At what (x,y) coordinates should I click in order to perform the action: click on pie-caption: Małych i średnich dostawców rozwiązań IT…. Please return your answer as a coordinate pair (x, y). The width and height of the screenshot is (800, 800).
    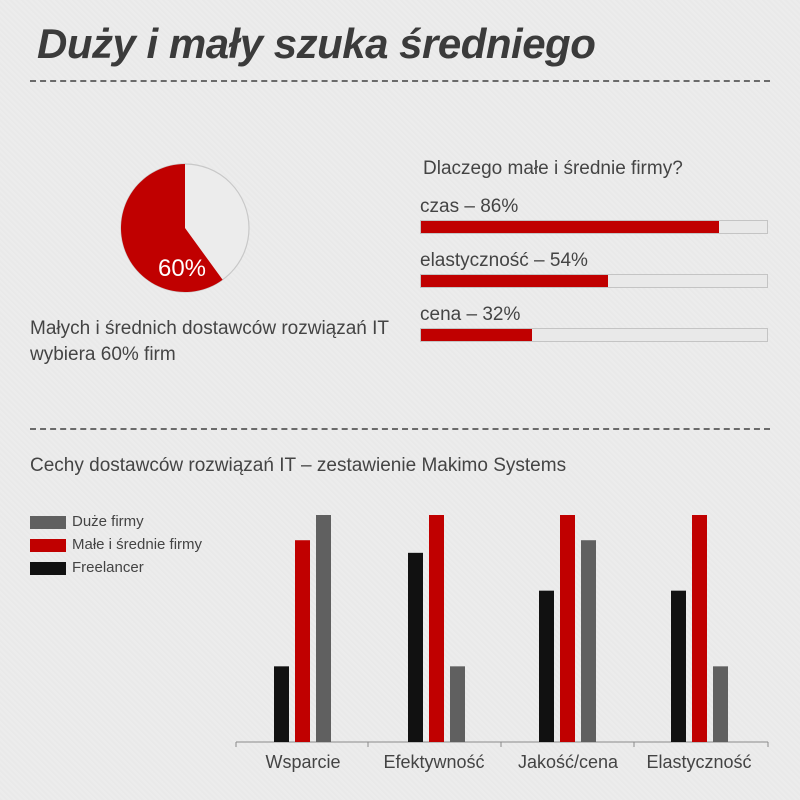
    Looking at the image, I should click on (209, 341).